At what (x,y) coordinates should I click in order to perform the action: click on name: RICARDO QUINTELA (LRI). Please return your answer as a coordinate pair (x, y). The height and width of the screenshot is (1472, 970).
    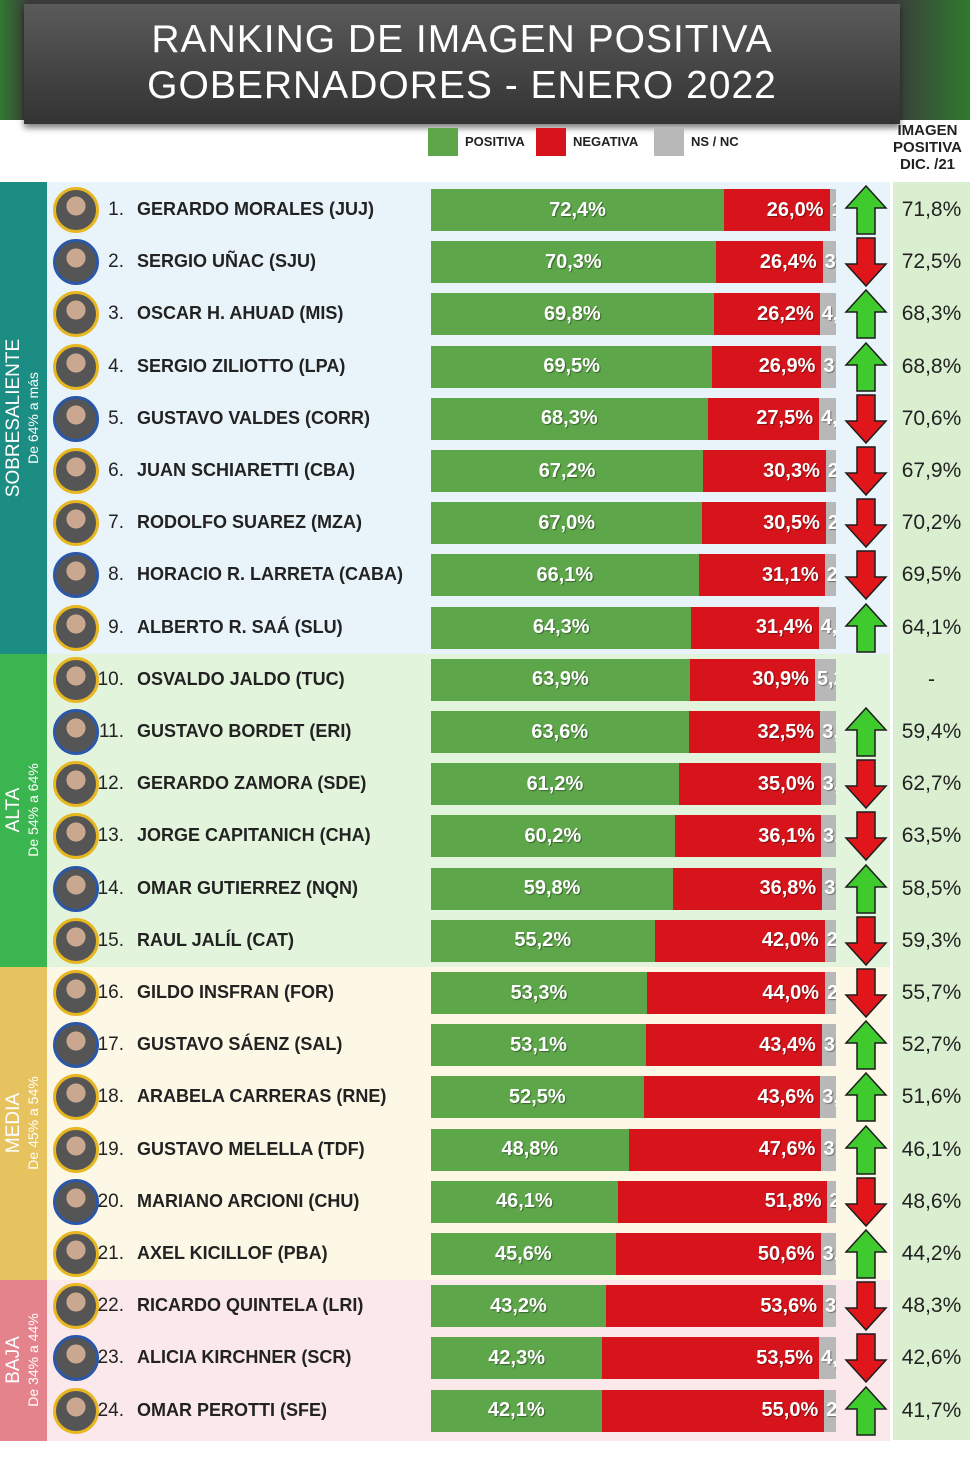
    Looking at the image, I should click on (250, 1305).